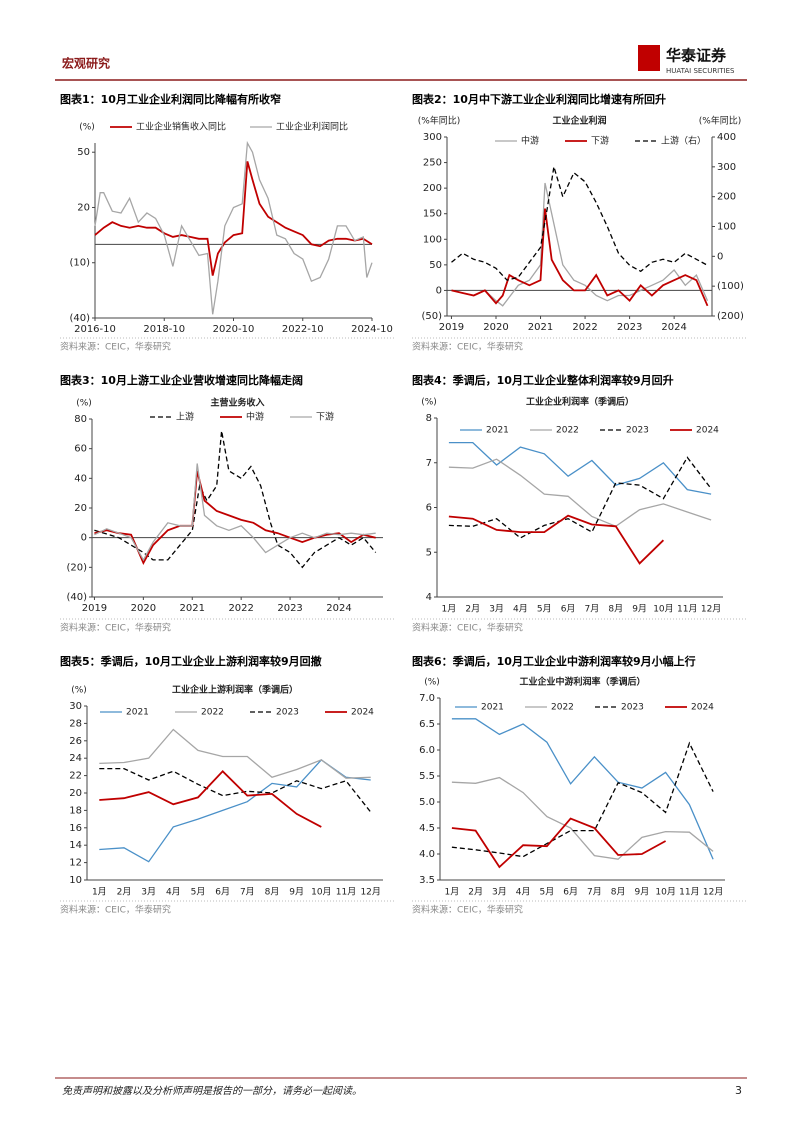 The width and height of the screenshot is (802, 1133). What do you see at coordinates (234, 329) in the screenshot?
I see `x-tick-label: 2020-10` at bounding box center [234, 329].